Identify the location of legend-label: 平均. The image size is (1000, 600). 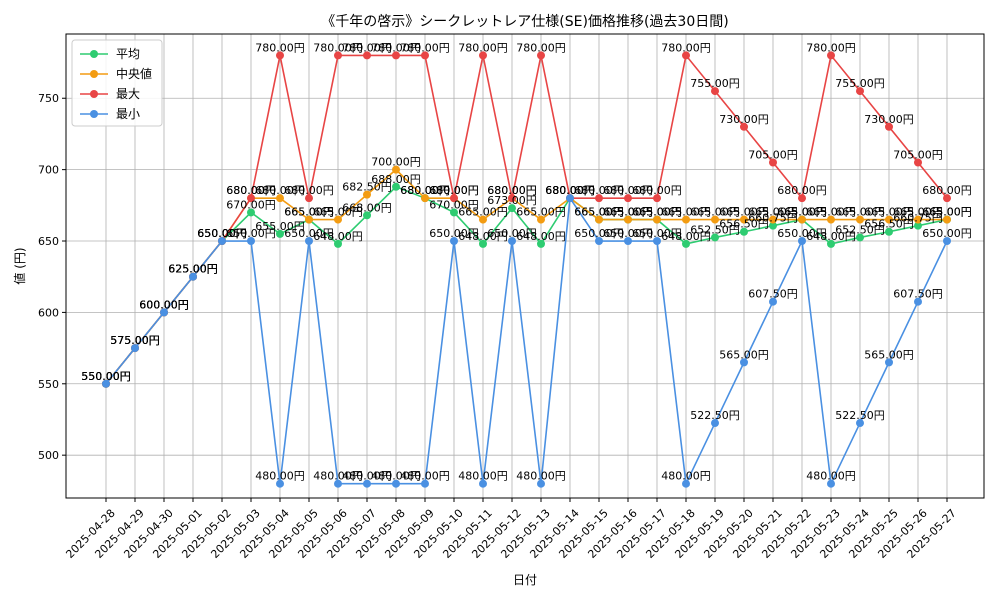
(128, 54).